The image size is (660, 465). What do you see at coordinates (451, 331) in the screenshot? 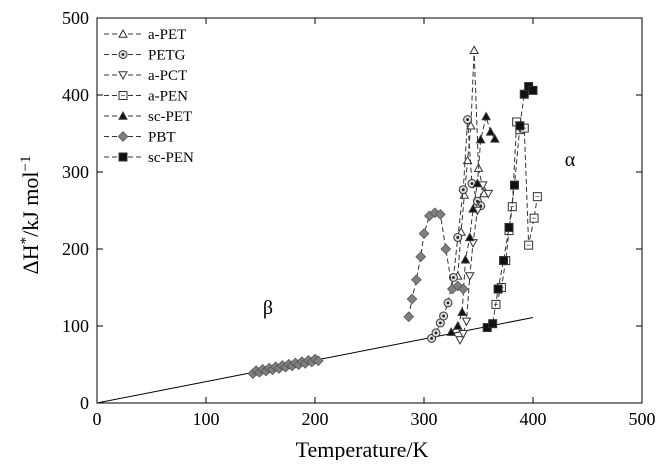
I see `series-4-point-0-shape` at bounding box center [451, 331].